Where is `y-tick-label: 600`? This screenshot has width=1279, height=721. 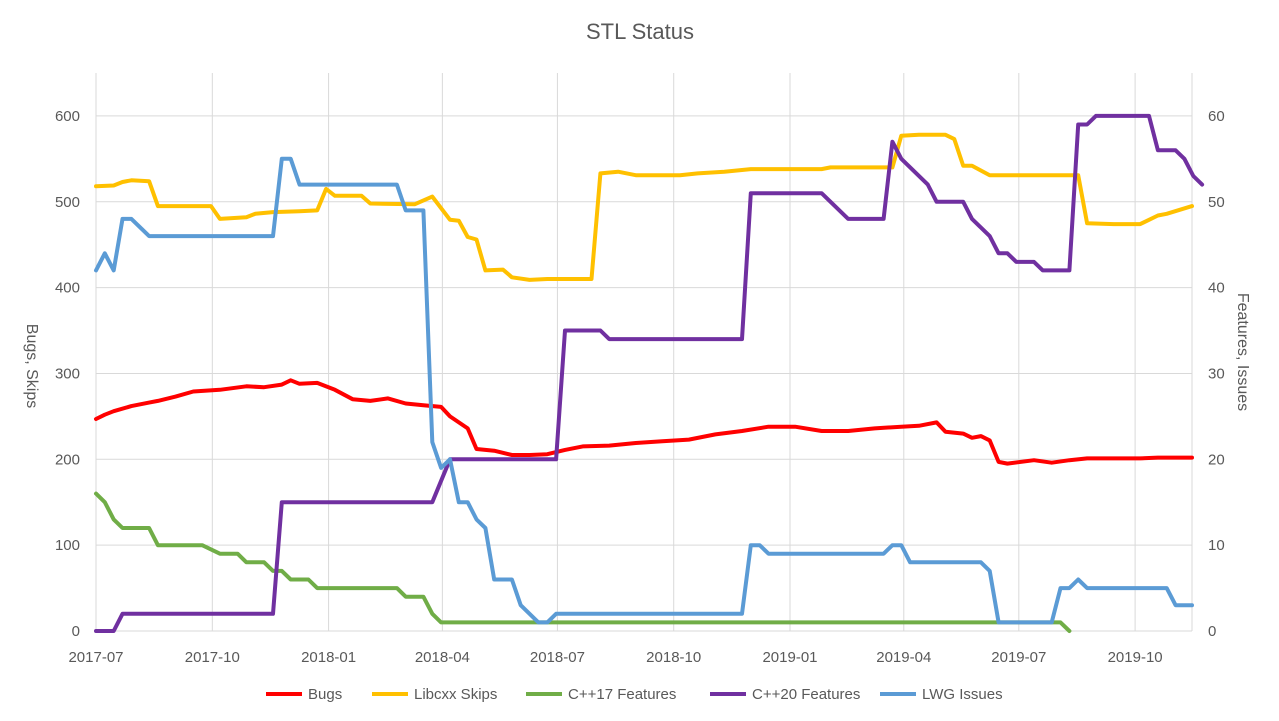
y-tick-label: 600 is located at coordinates (67, 116).